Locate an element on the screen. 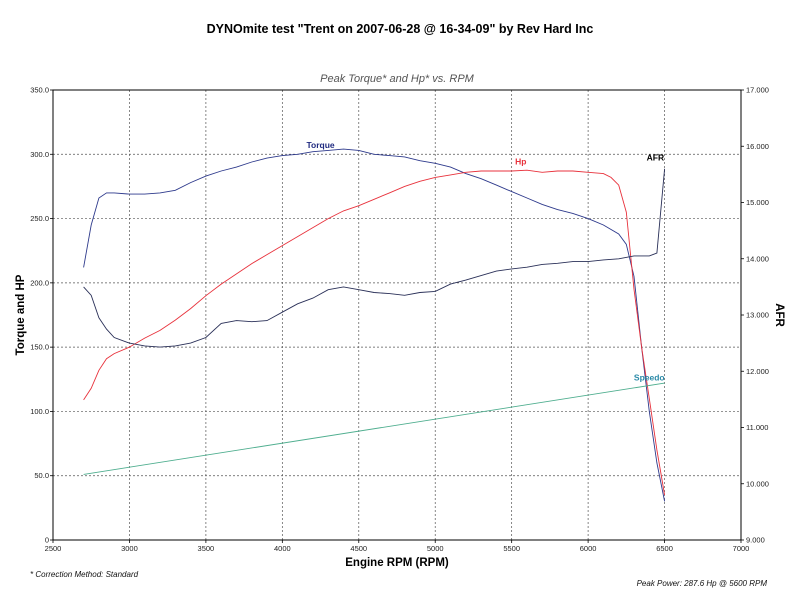 The height and width of the screenshot is (604, 800). y2-tick-label: 16.000 is located at coordinates (757, 146).